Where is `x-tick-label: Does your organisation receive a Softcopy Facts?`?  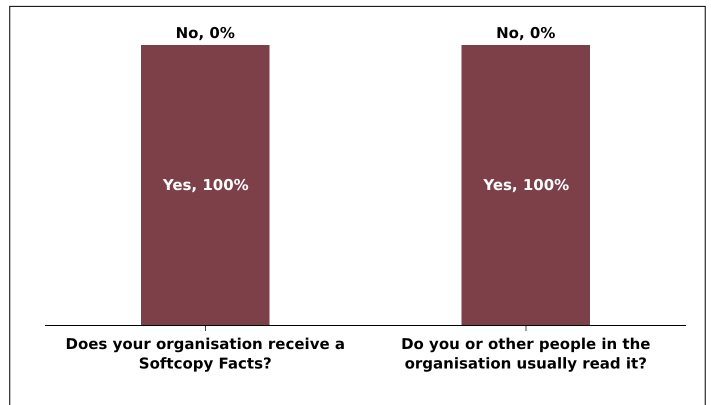
x-tick-label: Does your organisation receive a Softcopy Facts? is located at coordinates (205, 353).